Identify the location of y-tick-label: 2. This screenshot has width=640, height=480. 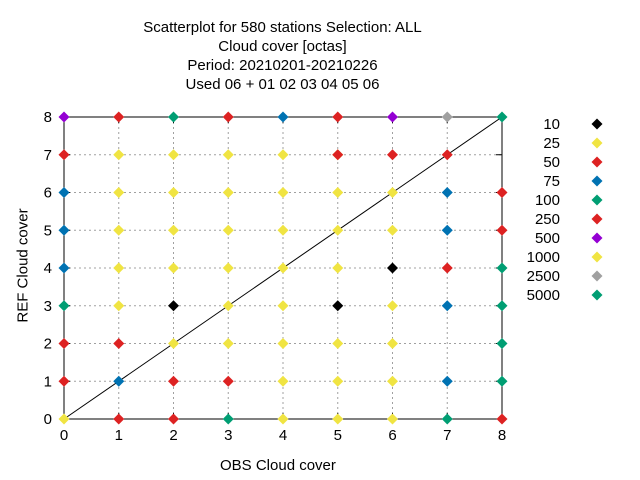
(48, 344).